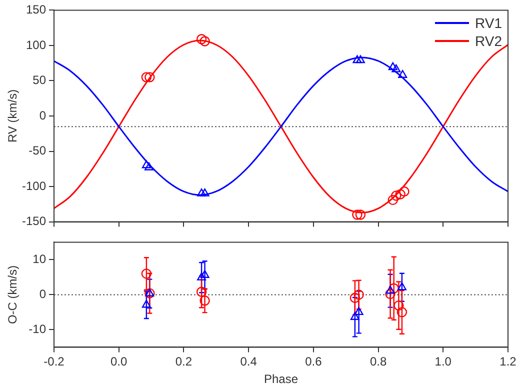 The image size is (520, 389). I want to click on x-tick-label: -0.2, so click(54, 361).